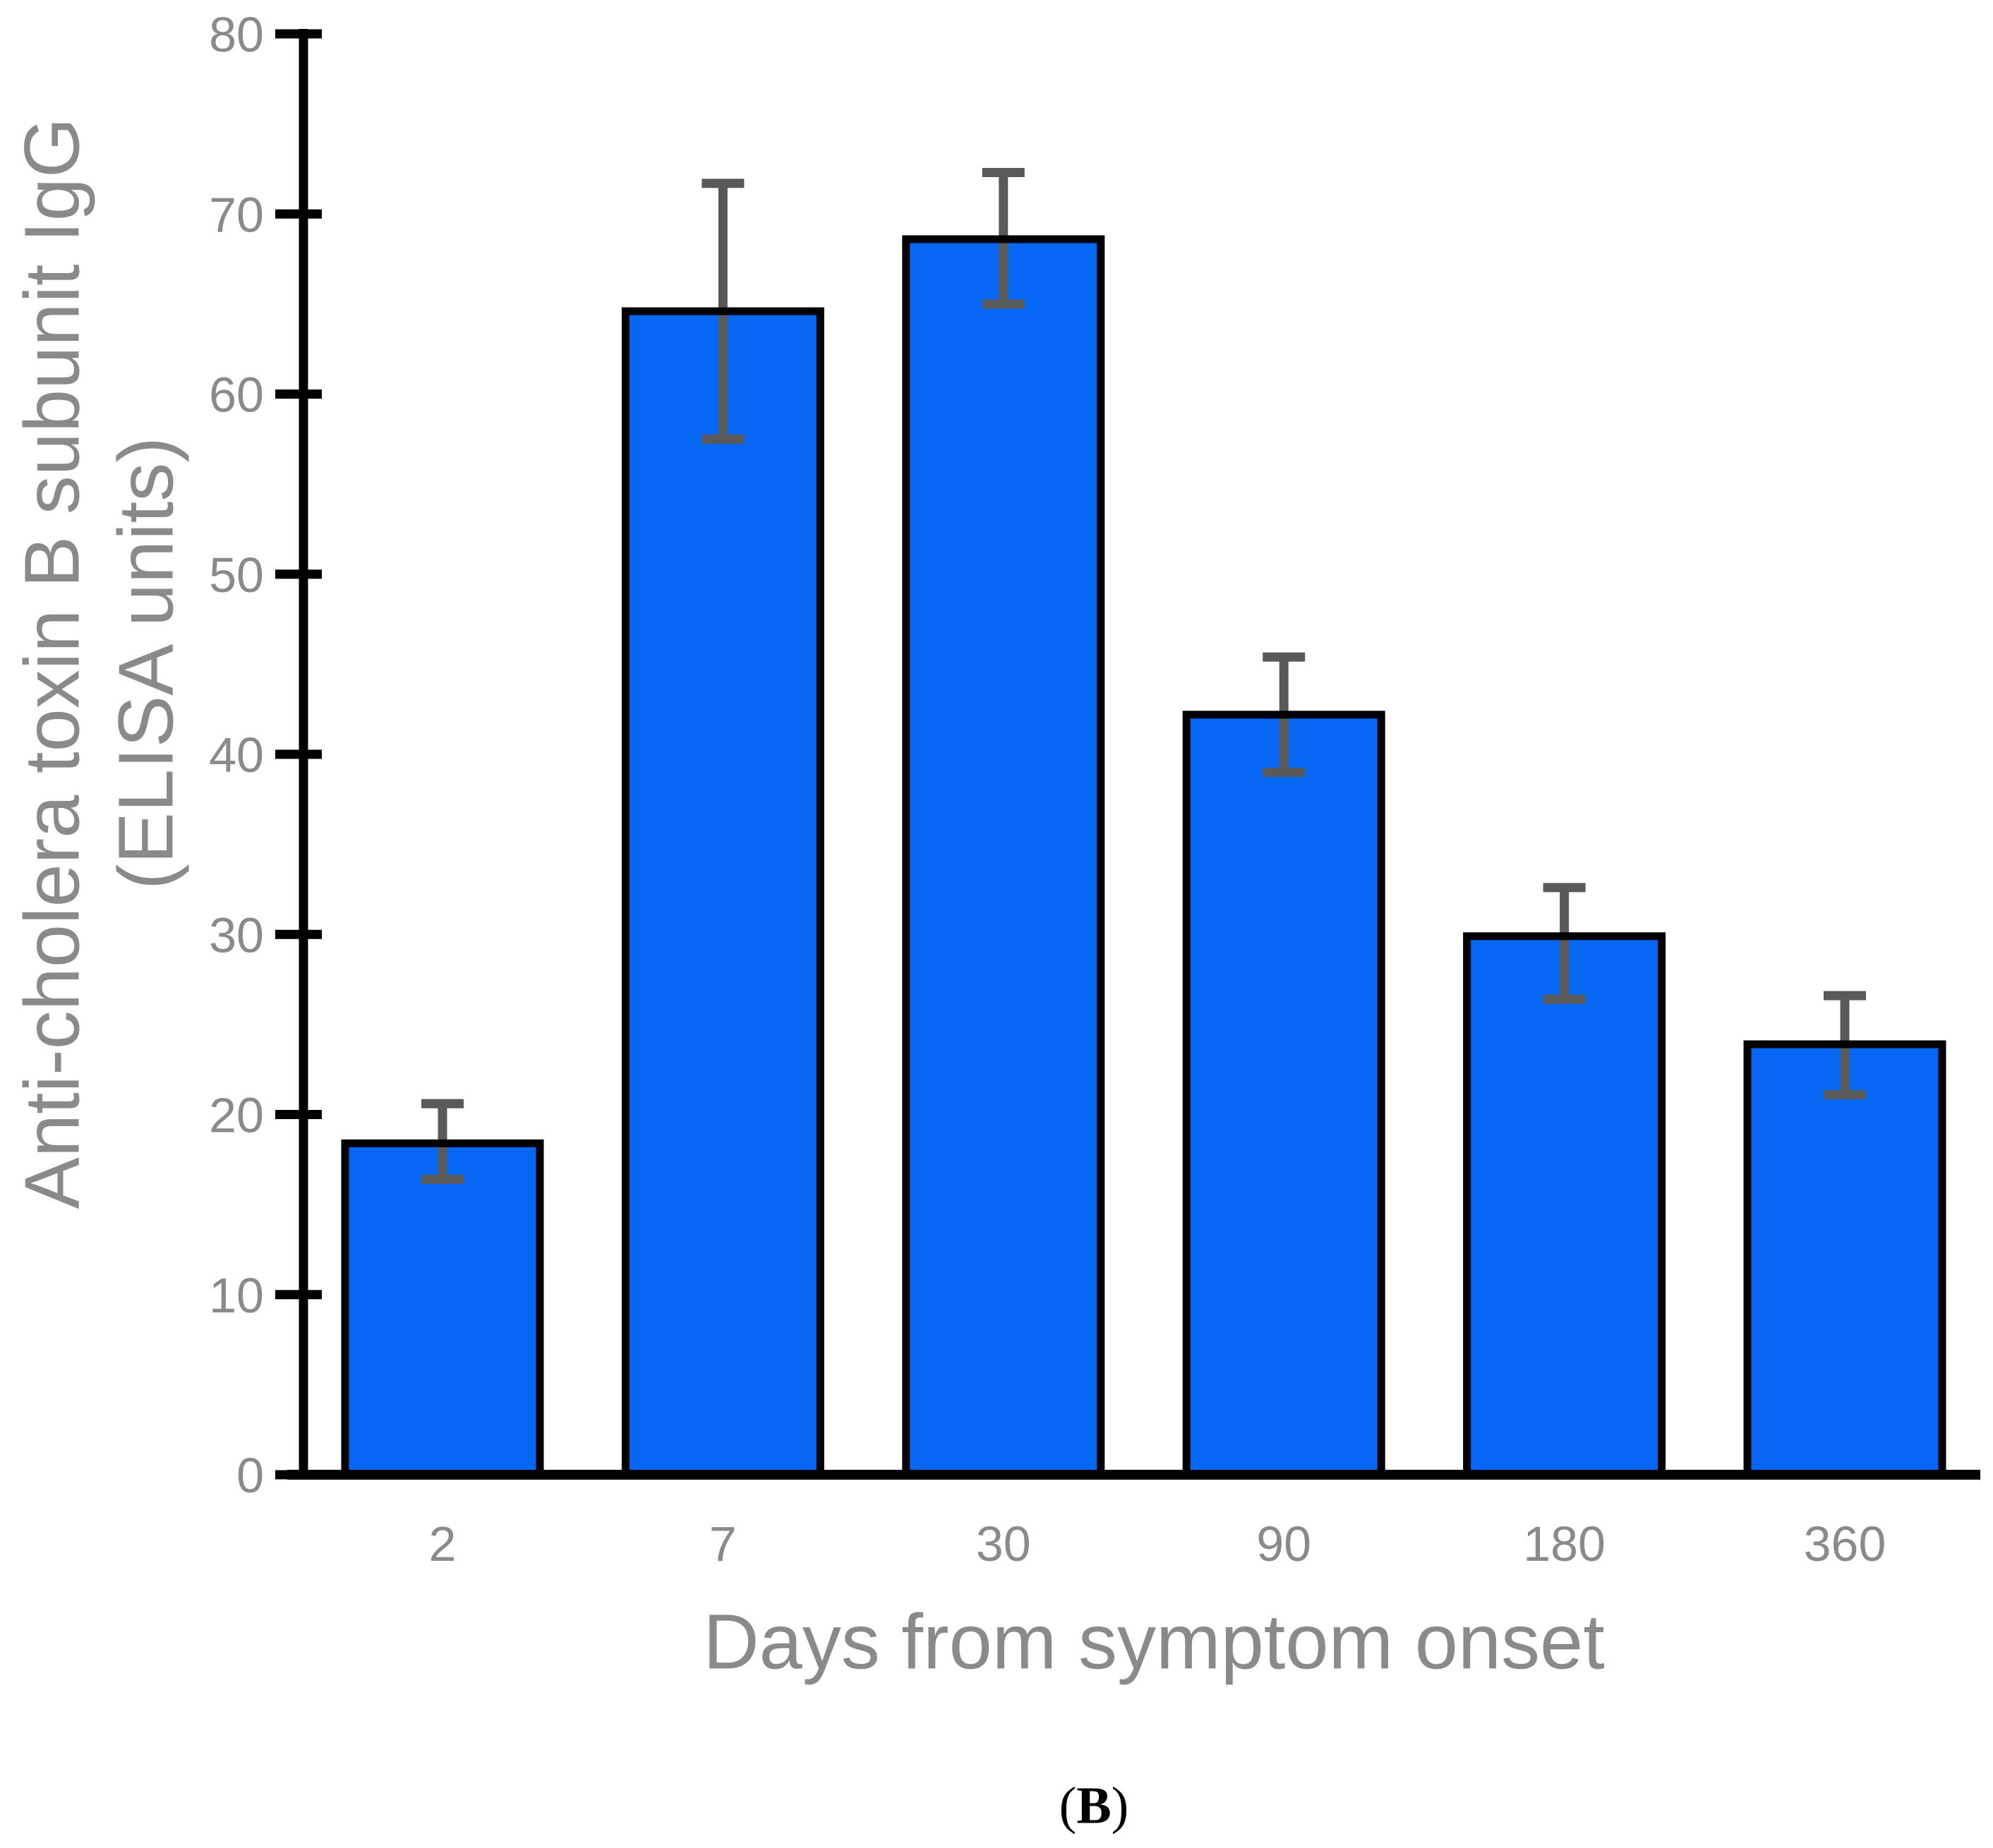 The image size is (1993, 1848). Describe the element at coordinates (1068, 1806) in the screenshot. I see `caption-paren-open: (` at that location.